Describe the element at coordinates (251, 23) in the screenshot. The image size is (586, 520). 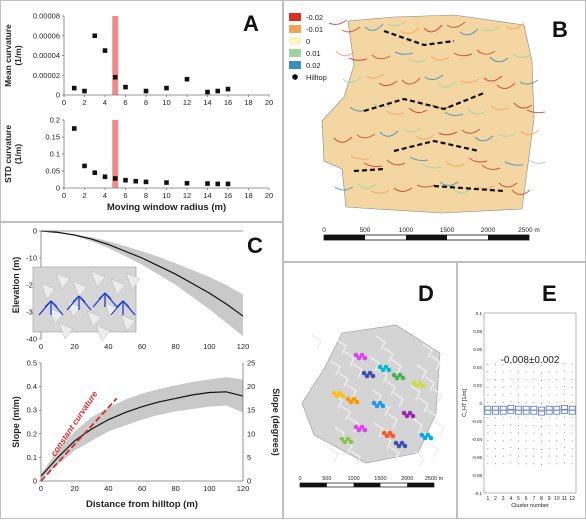
I see `panel-label-a: A` at that location.